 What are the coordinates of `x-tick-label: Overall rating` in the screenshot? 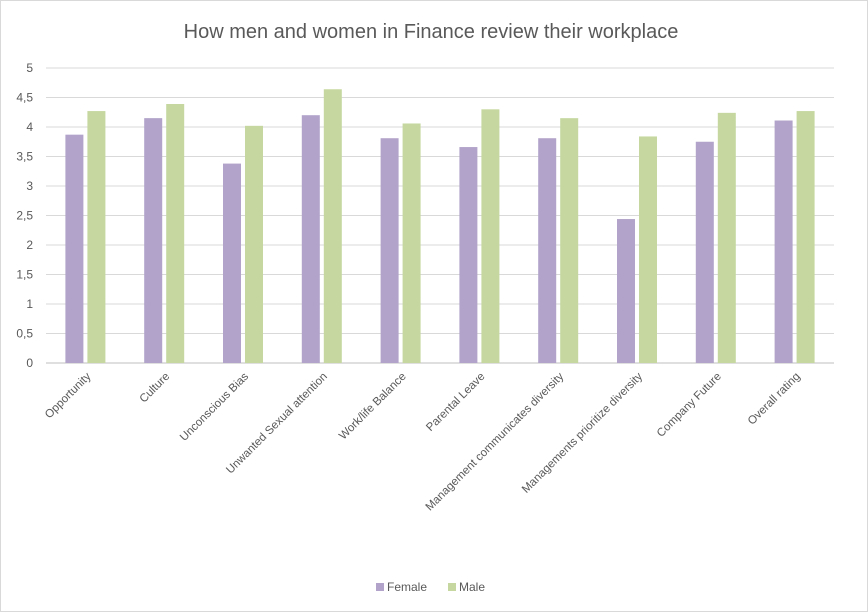 It's located at (774, 399).